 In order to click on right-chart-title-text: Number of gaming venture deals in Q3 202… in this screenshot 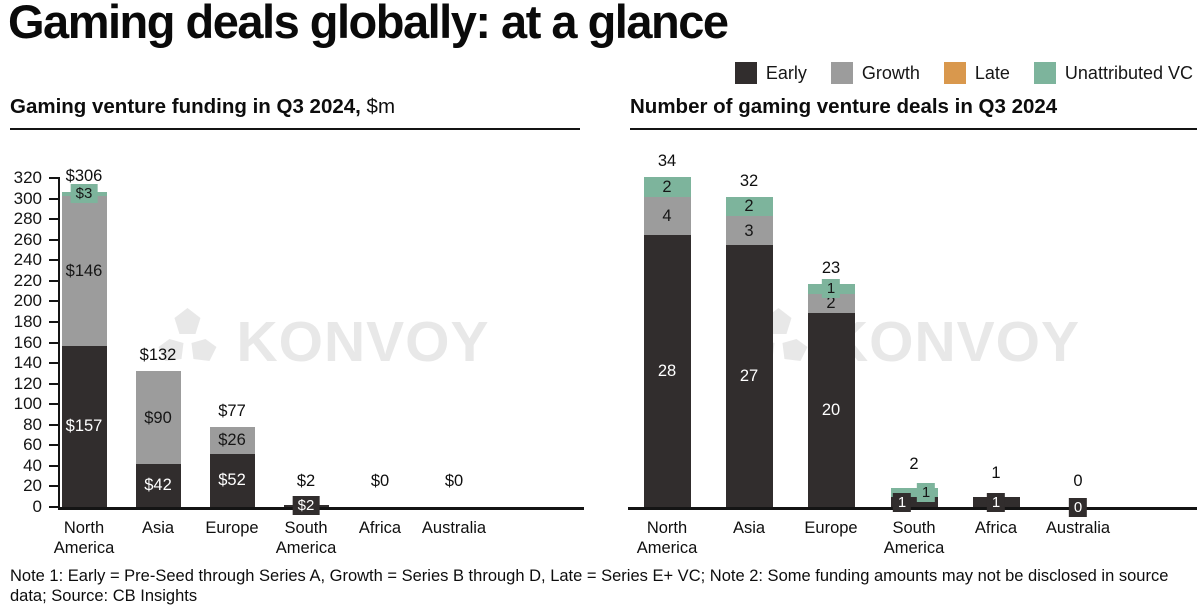, I will do `click(844, 106)`.